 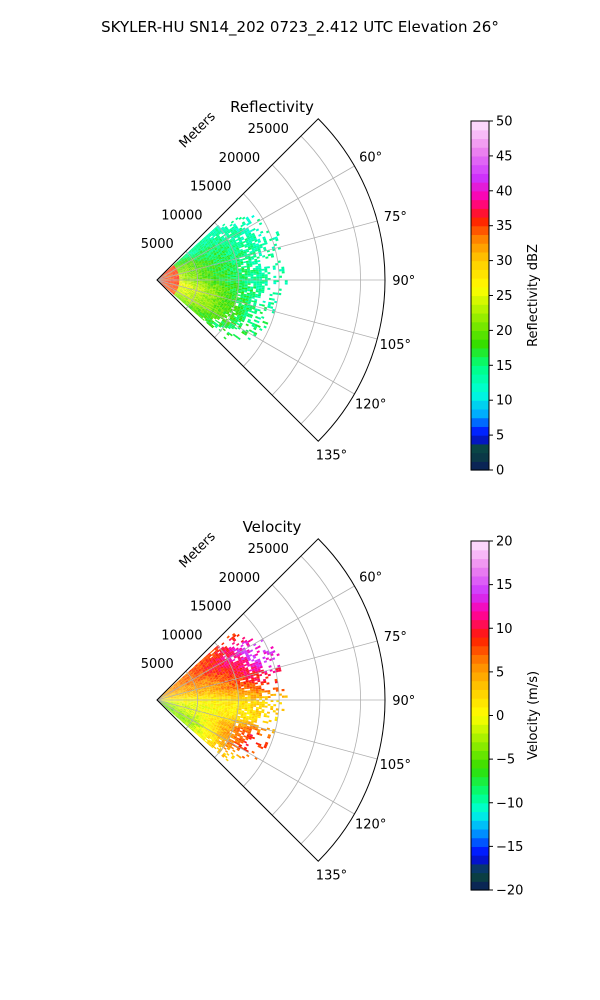 What do you see at coordinates (395, 345) in the screenshot?
I see `theta-tick-label: 105°` at bounding box center [395, 345].